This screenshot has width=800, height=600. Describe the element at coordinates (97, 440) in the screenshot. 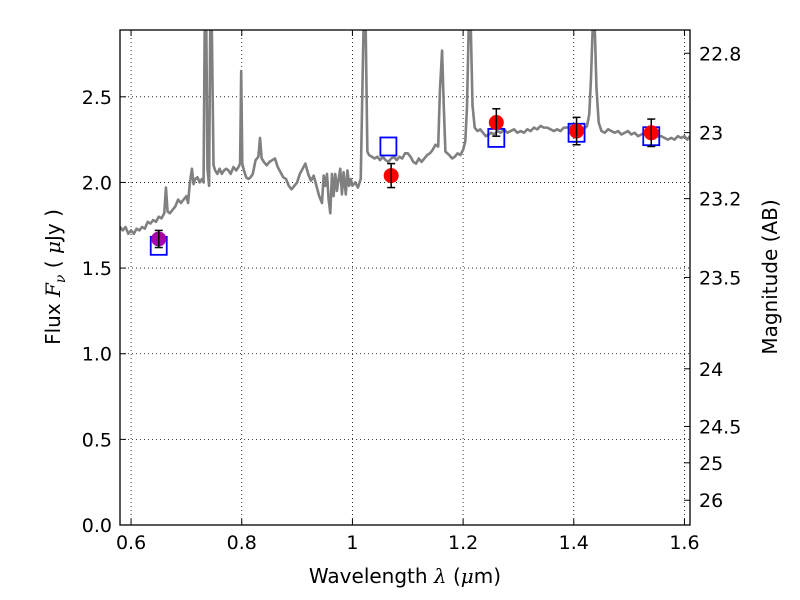

I see `y-tick-label: 0.5` at that location.